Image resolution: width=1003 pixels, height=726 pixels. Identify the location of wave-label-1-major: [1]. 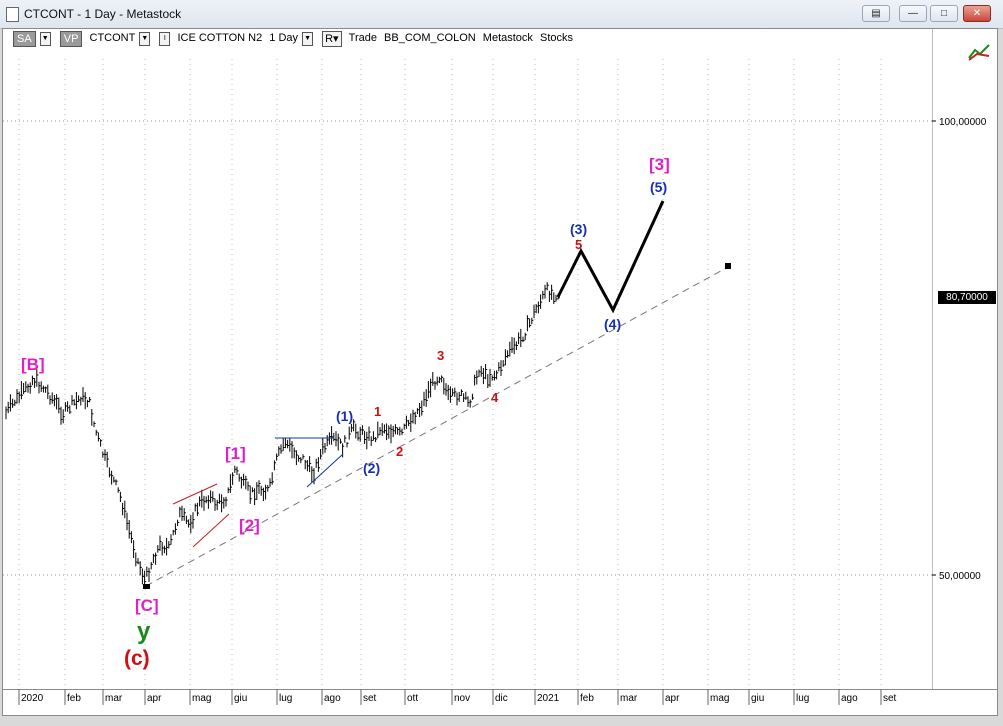
(235, 453).